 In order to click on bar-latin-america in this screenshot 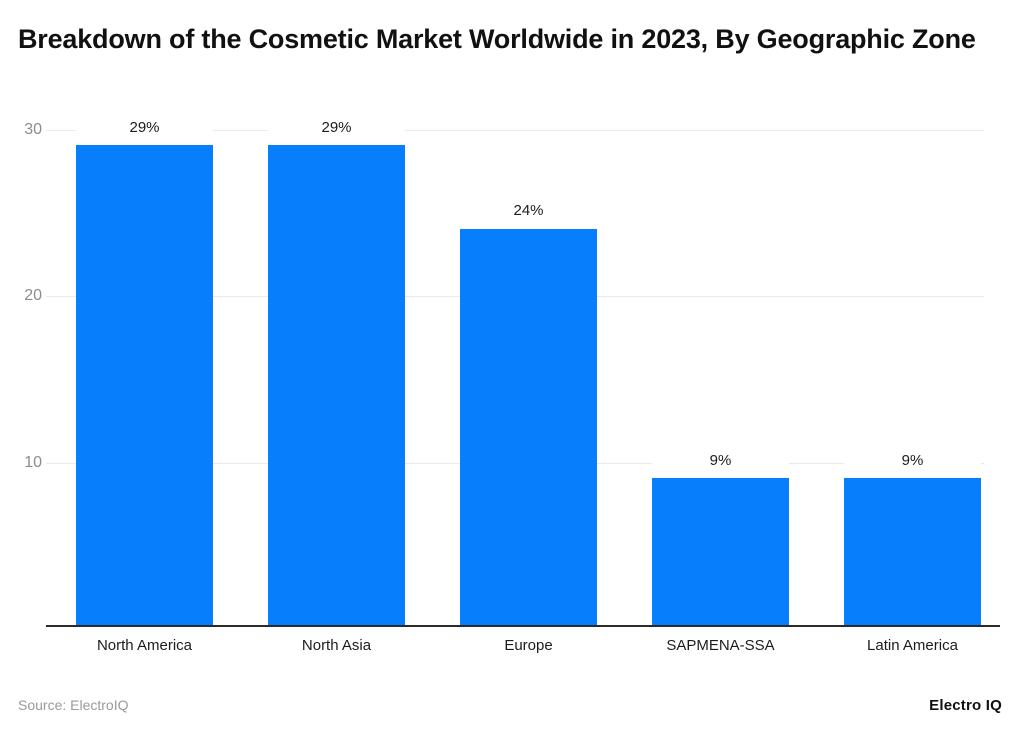, I will do `click(912, 552)`.